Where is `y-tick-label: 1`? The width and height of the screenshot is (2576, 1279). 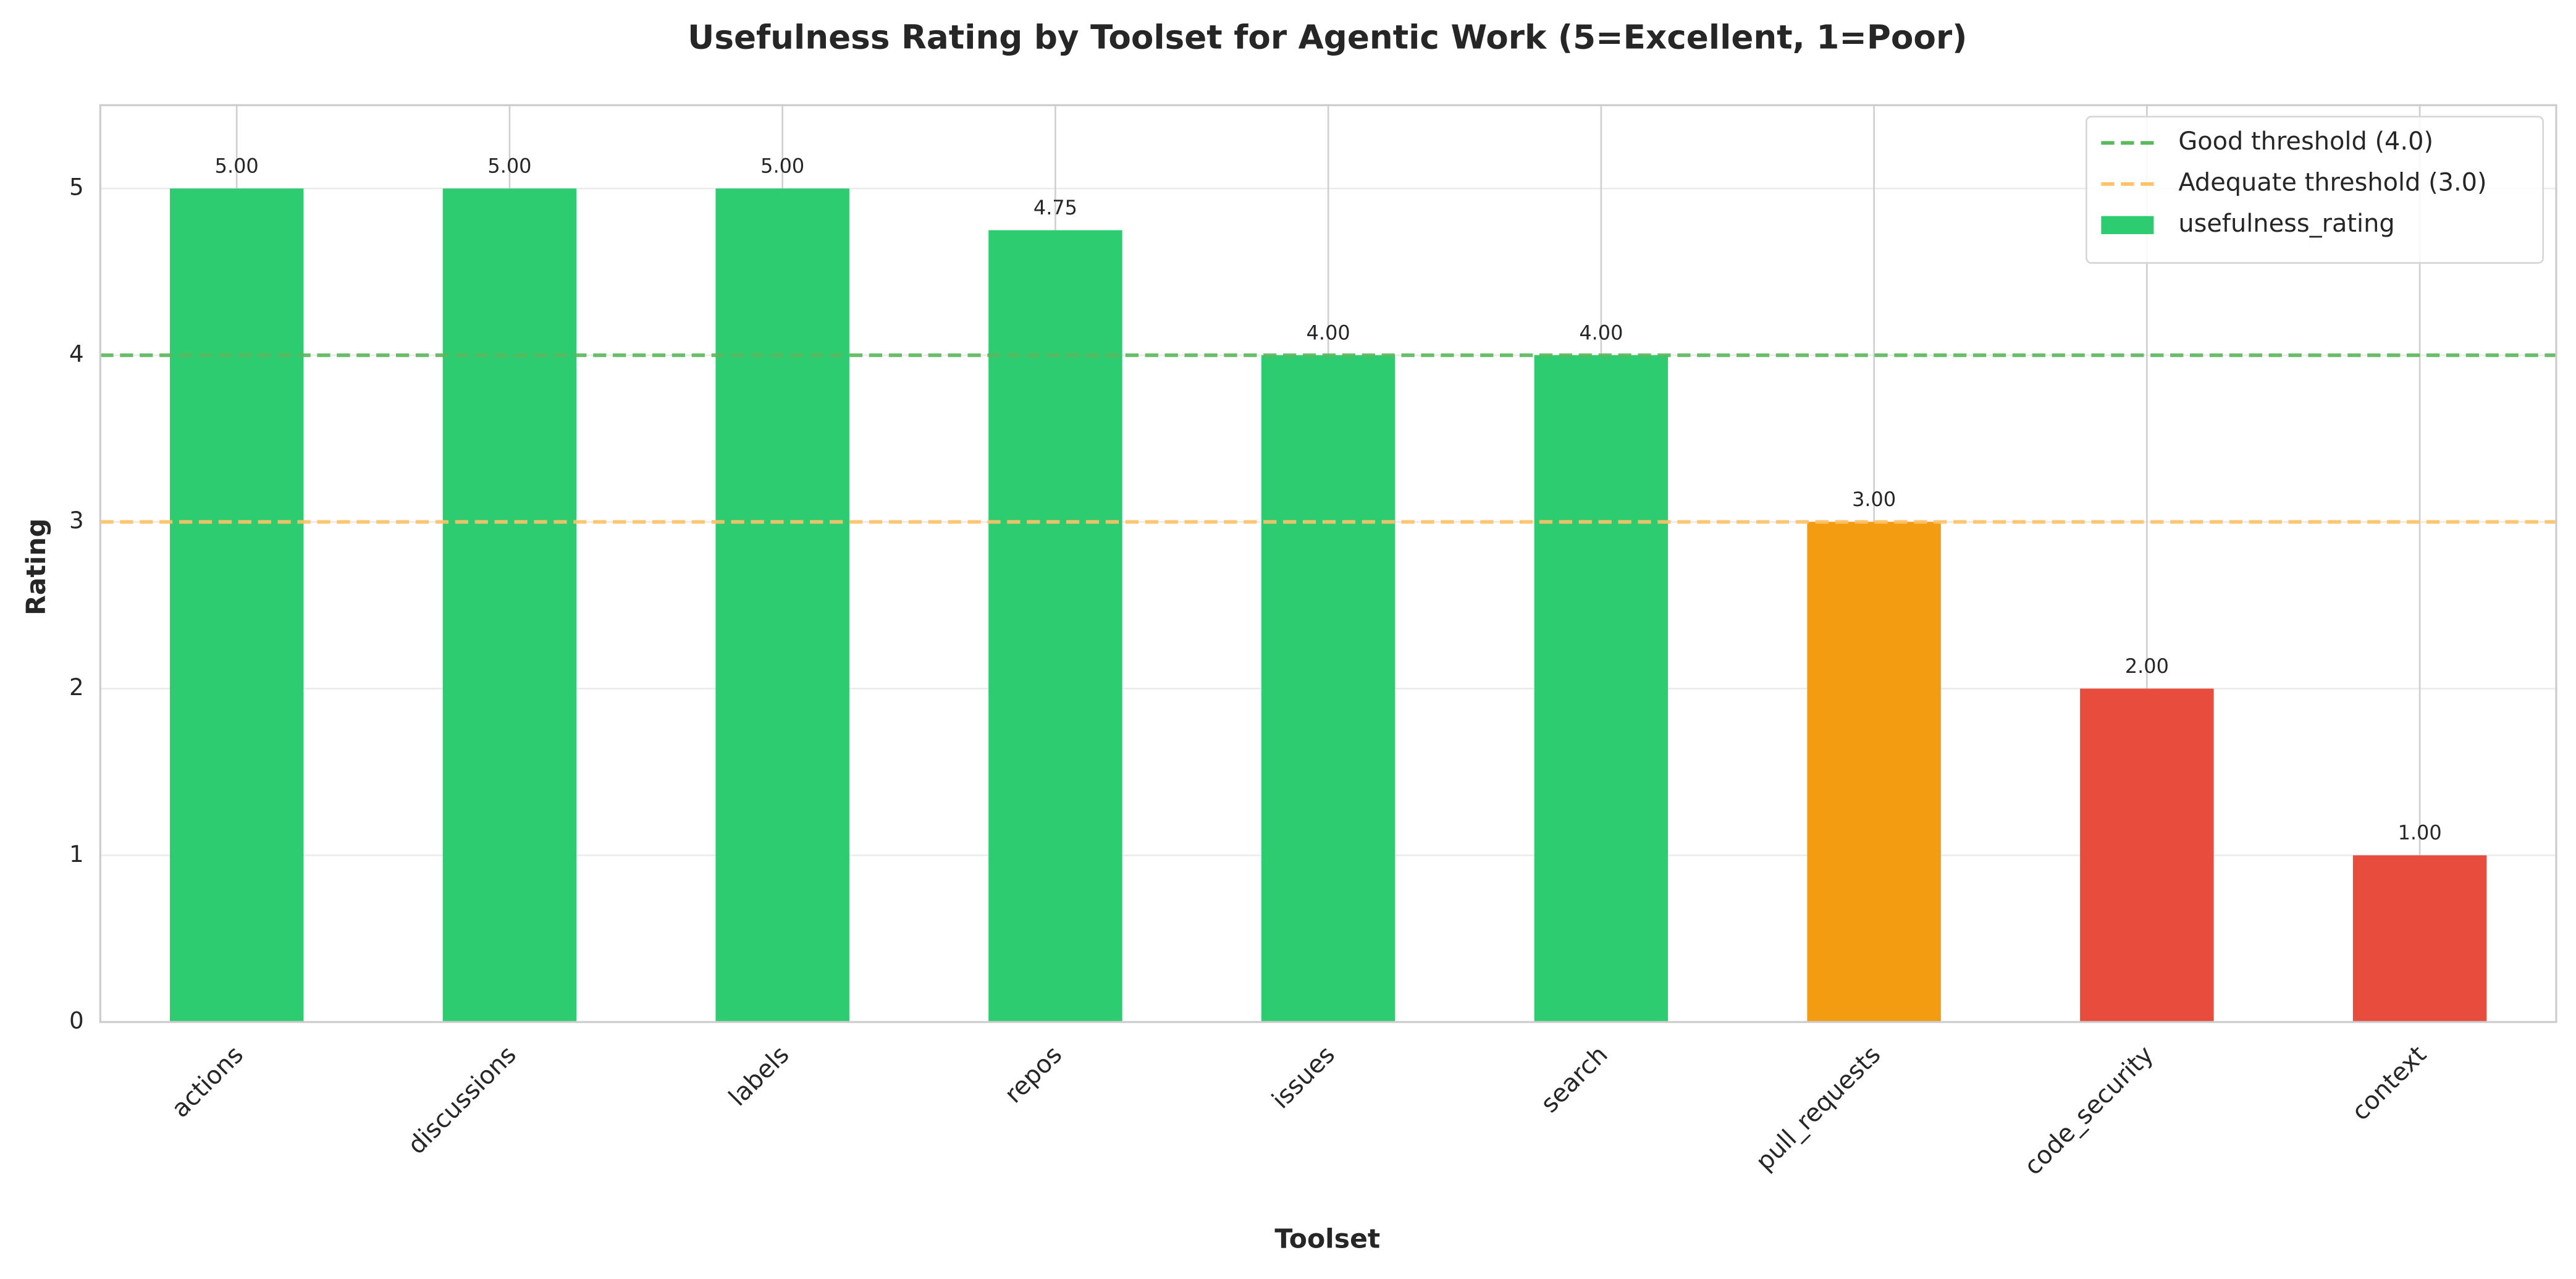
y-tick-label: 1 is located at coordinates (76, 853).